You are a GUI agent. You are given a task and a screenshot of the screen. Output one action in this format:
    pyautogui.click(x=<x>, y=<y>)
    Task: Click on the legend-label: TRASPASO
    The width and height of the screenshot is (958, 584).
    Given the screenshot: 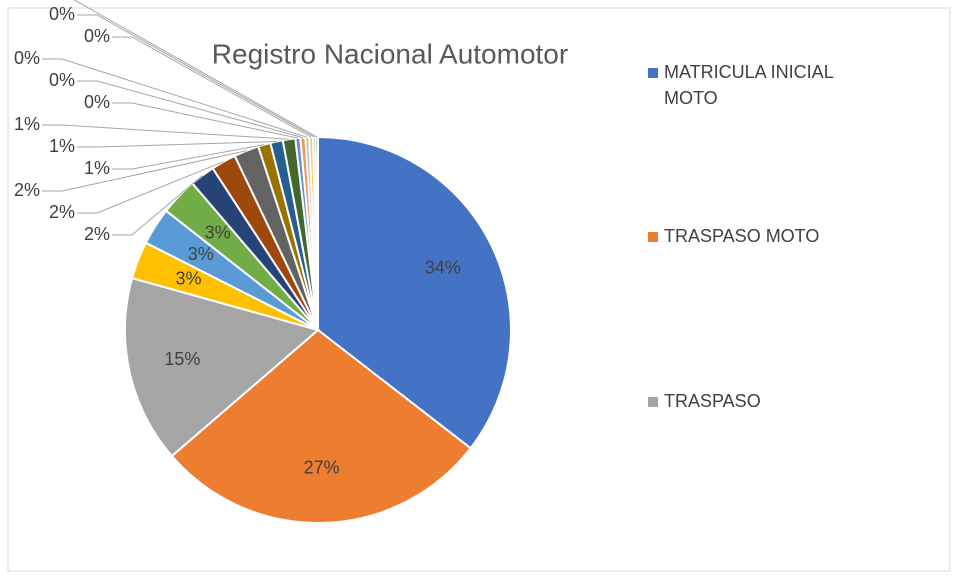 What is the action you would take?
    pyautogui.click(x=712, y=401)
    